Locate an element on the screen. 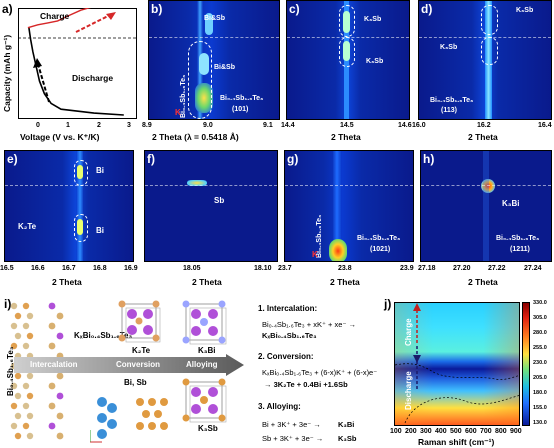 The image size is (554, 448). g-xtick: 23.8 is located at coordinates (345, 268).